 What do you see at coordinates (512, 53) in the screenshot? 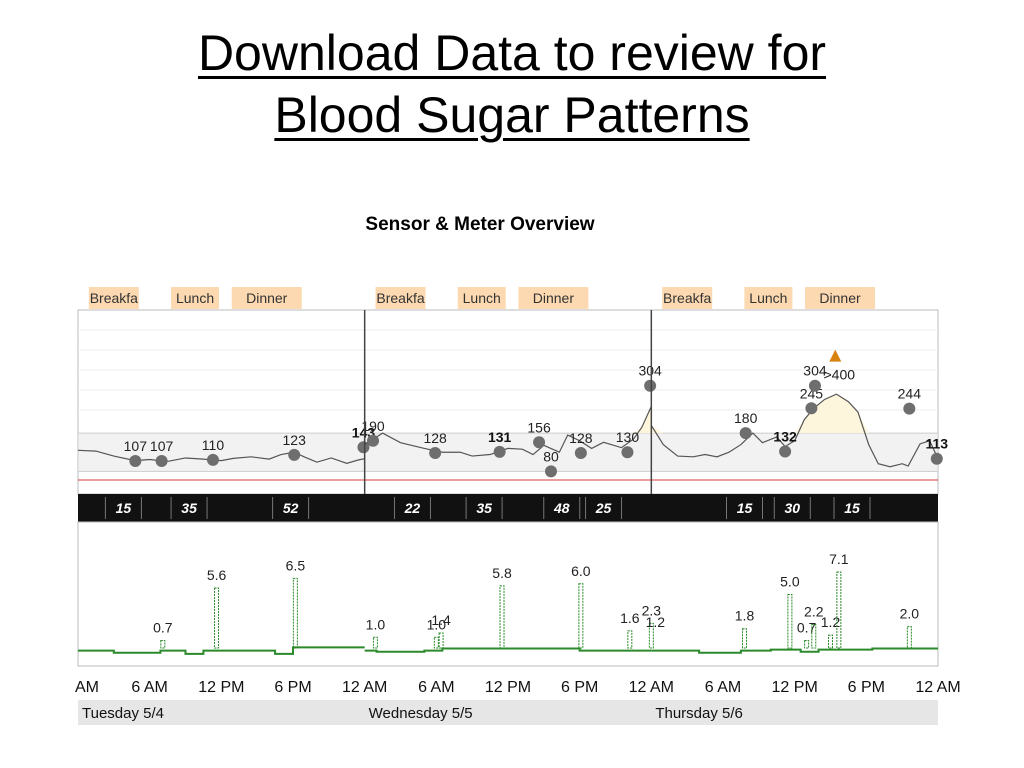
I see `title-line-1: Download Data to review for` at bounding box center [512, 53].